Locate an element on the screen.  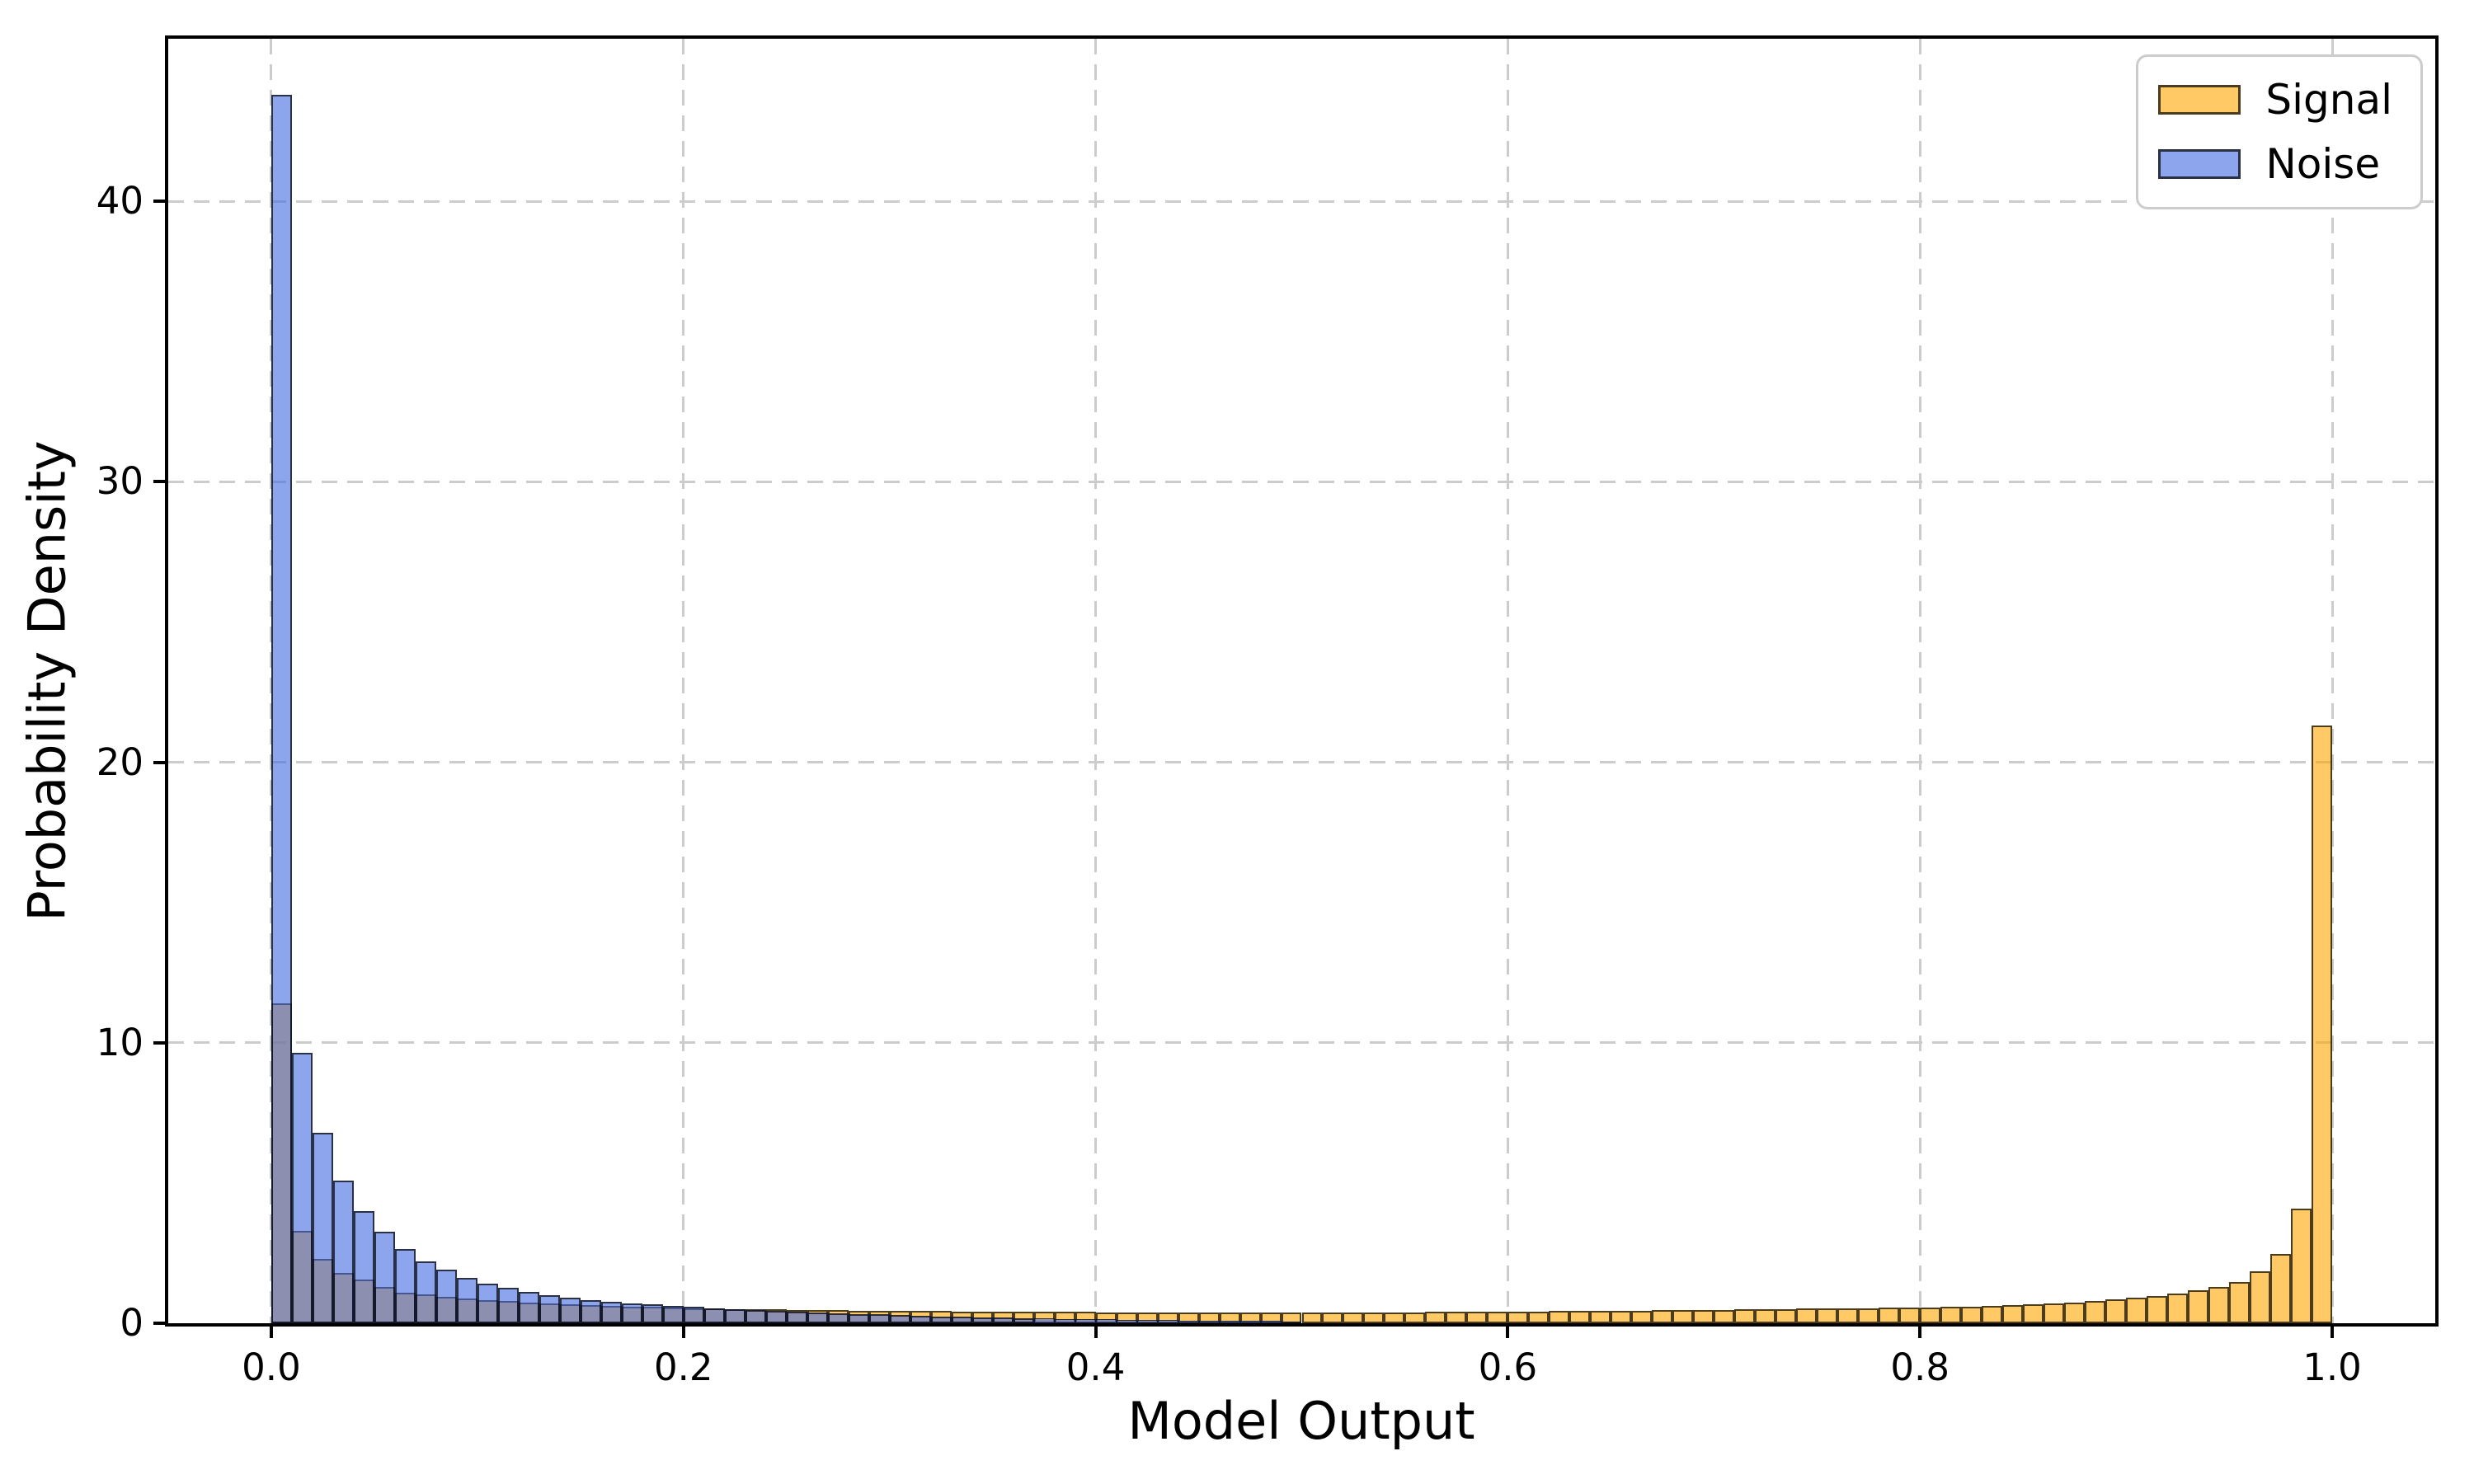
y-axis-label: Probability Density is located at coordinates (47, 681).